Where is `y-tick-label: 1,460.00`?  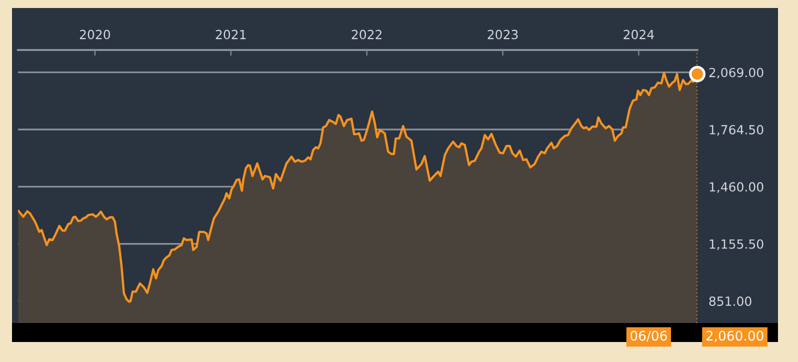 y-tick-label: 1,460.00 is located at coordinates (737, 187).